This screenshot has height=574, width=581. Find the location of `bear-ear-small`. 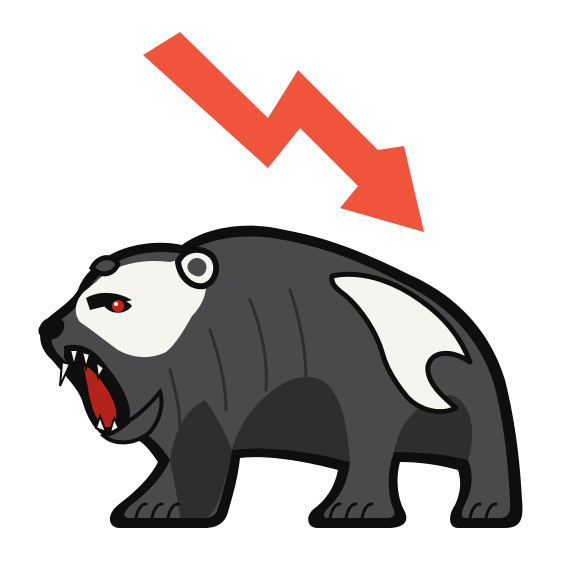

bear-ear-small is located at coordinates (104, 266).